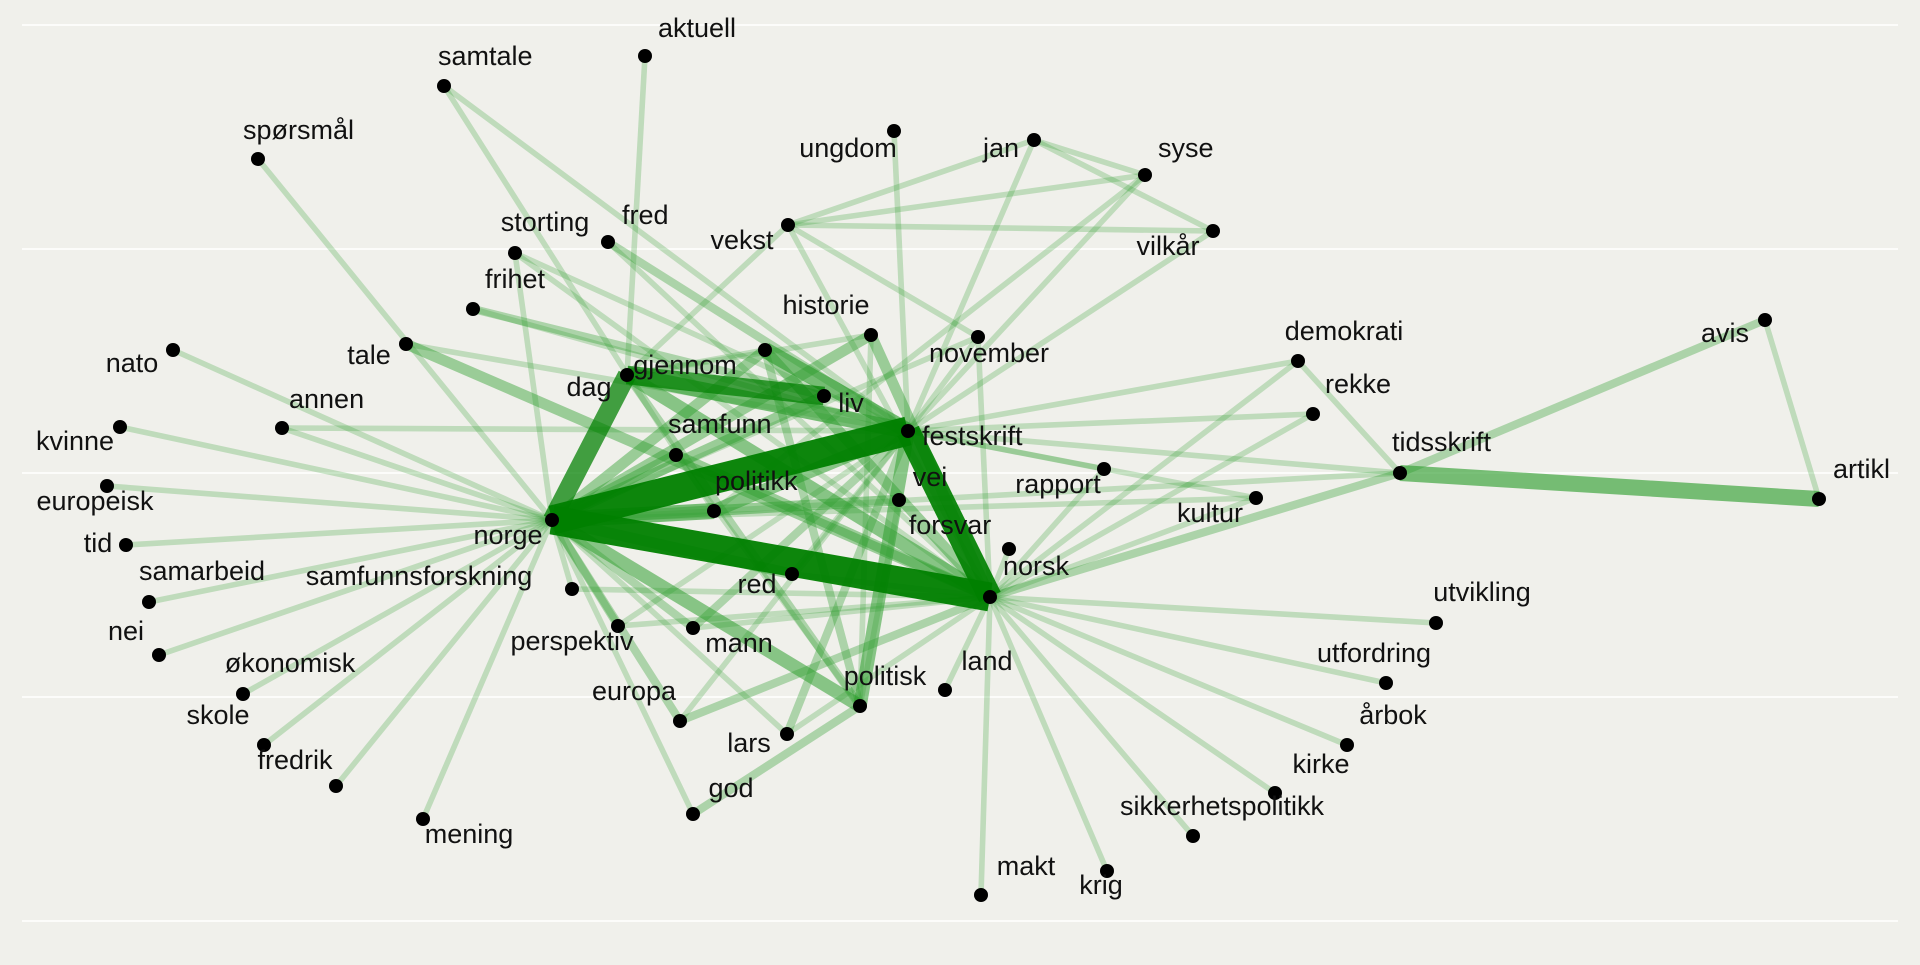 The width and height of the screenshot is (1920, 965). What do you see at coordinates (1344, 331) in the screenshot?
I see `node-label-demokrati: demokrati` at bounding box center [1344, 331].